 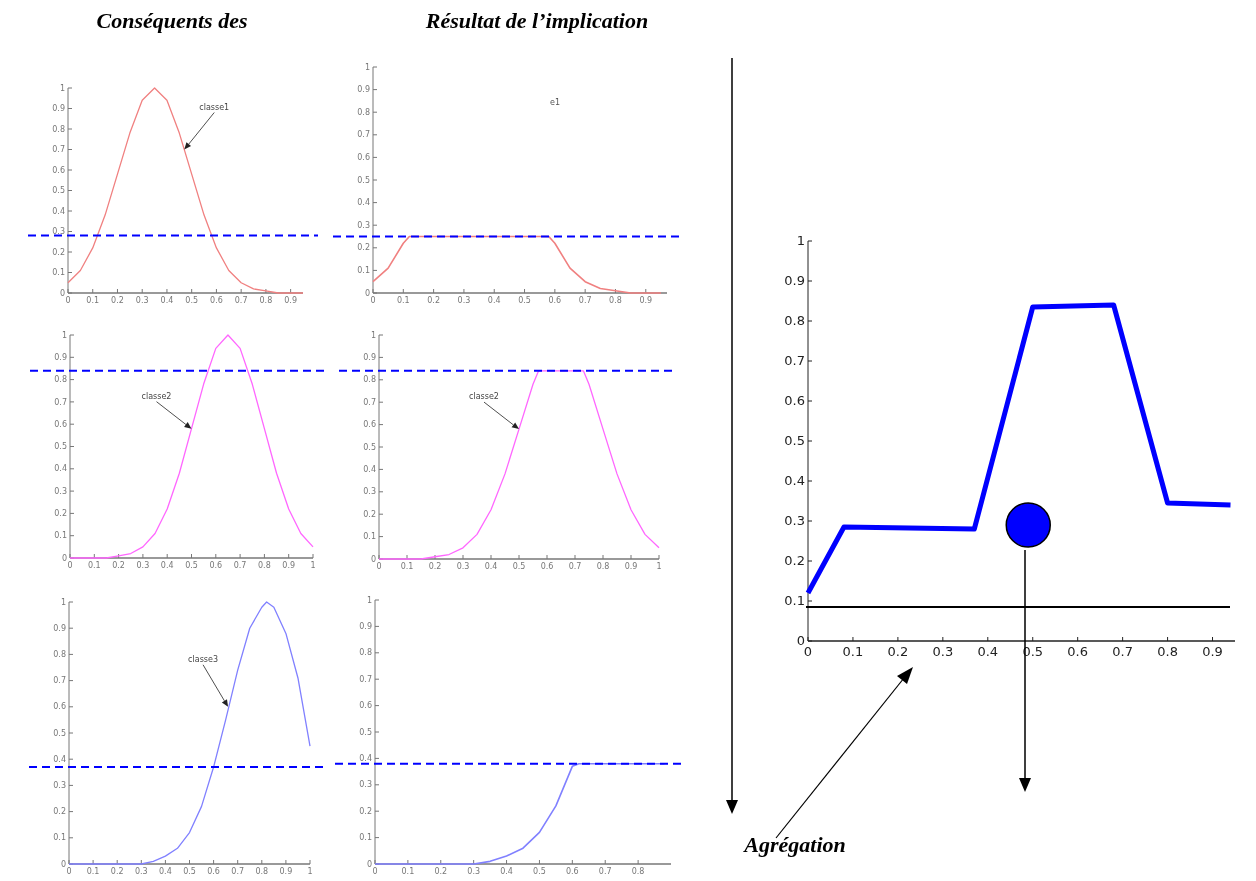 What do you see at coordinates (555, 102) in the screenshot?
I see `annotation: e1` at bounding box center [555, 102].